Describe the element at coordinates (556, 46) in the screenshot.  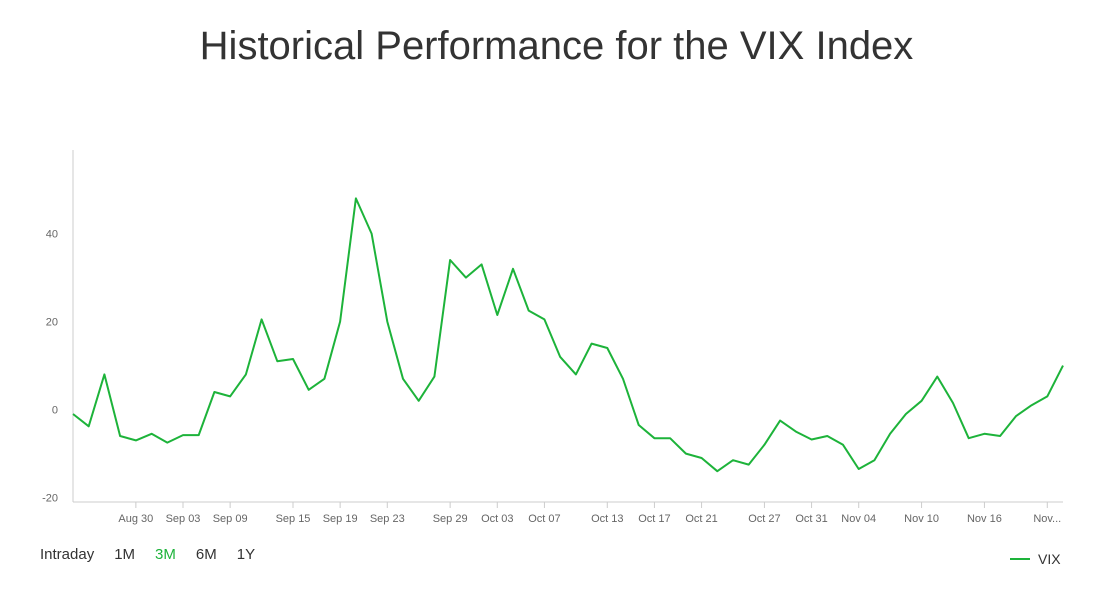
I see `page-title: Historical Performance for the VIX Index` at that location.